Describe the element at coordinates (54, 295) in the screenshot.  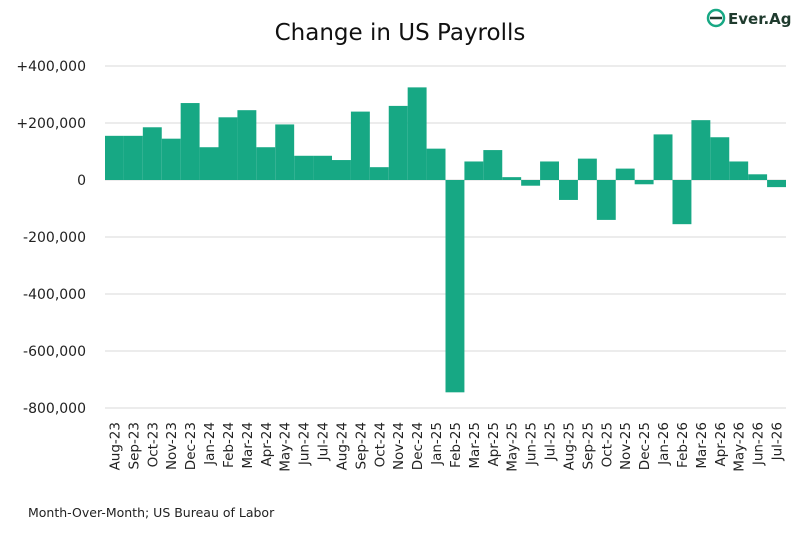
I see `y-tick-label: -400,000` at that location.